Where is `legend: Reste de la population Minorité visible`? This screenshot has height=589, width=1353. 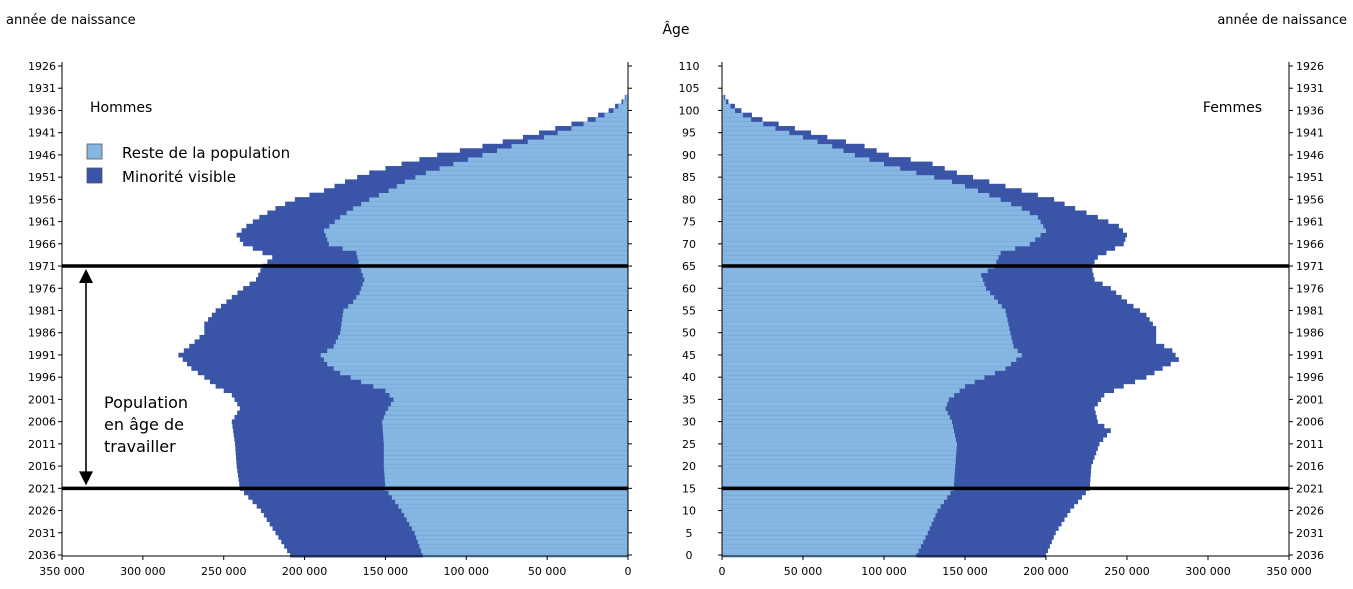
legend: Reste de la population Minorité visible is located at coordinates (188, 164).